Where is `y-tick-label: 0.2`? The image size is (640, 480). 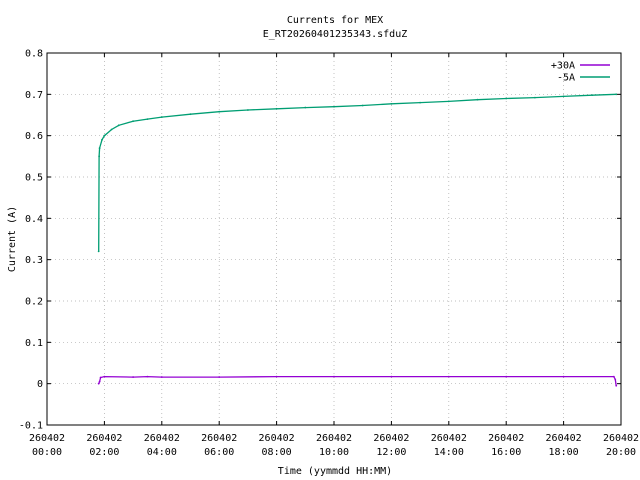 y-tick-label: 0.2 is located at coordinates (34, 302).